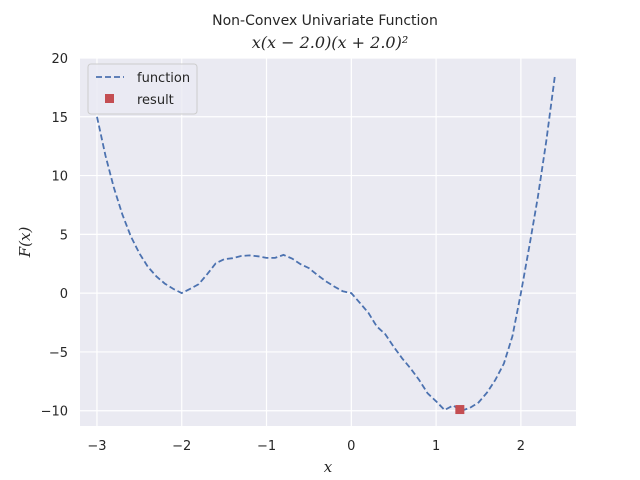  What do you see at coordinates (54, 412) in the screenshot?
I see `y-tick-label: −10` at bounding box center [54, 412].